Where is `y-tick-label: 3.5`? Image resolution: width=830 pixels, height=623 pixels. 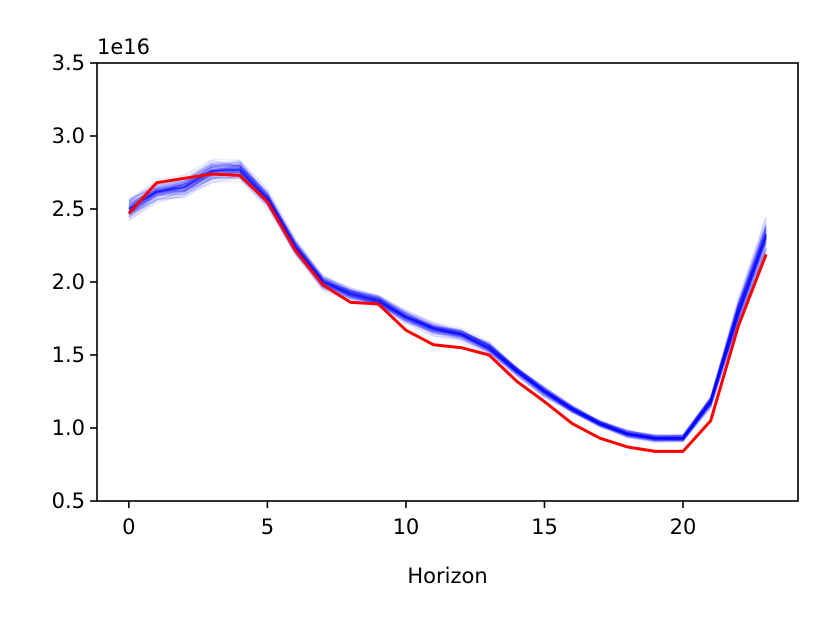 y-tick-label: 3.5 is located at coordinates (68, 63).